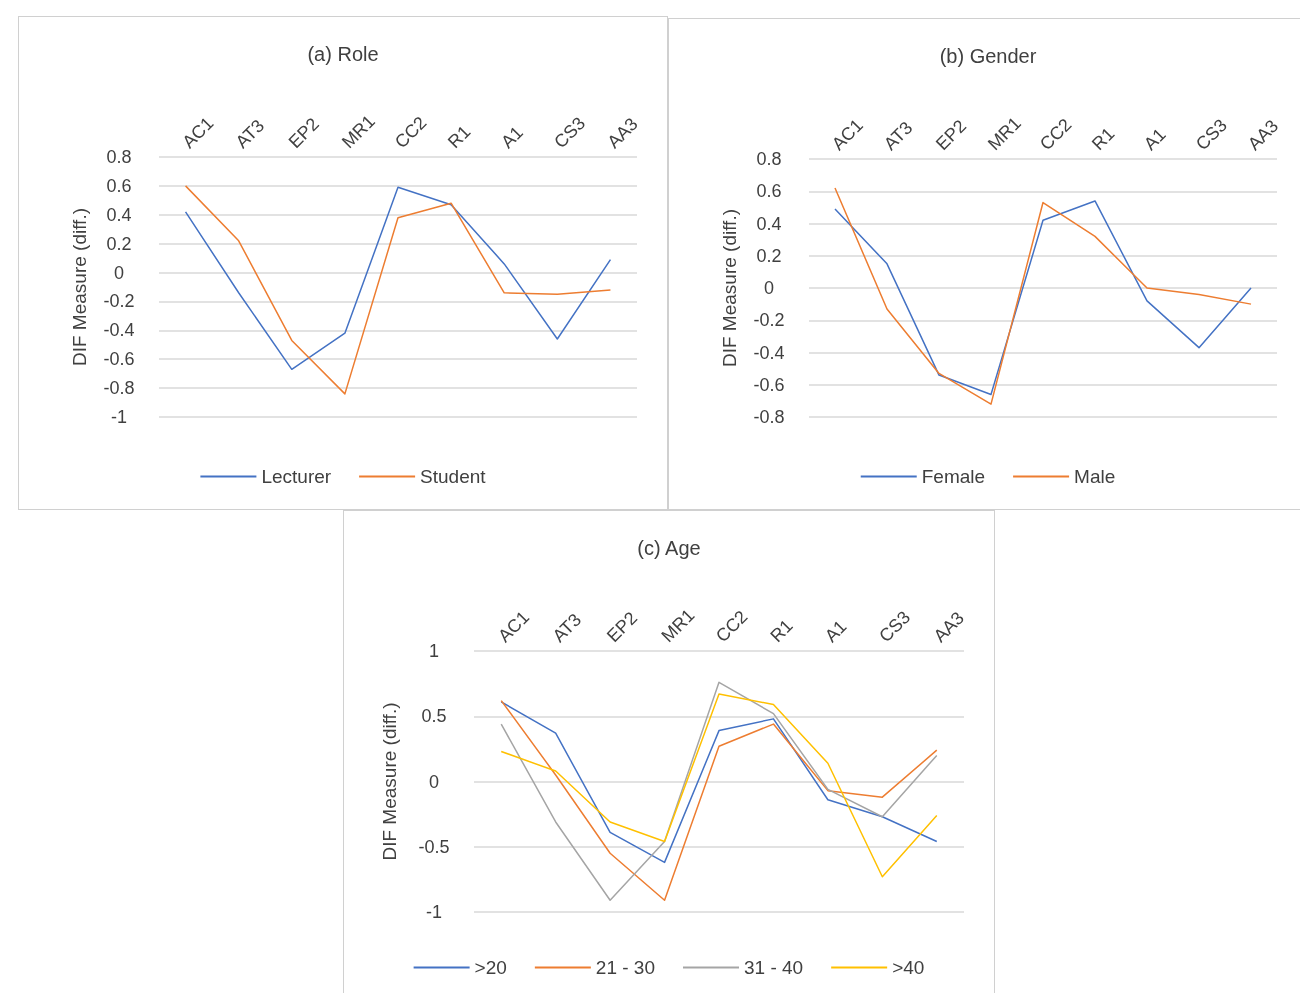  Describe the element at coordinates (490, 967) in the screenshot. I see `legend-label: >20` at that location.